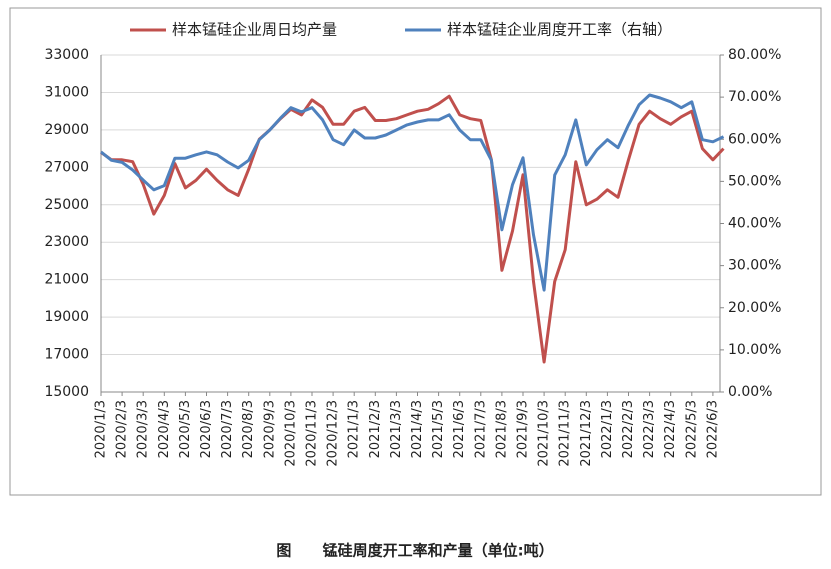 The width and height of the screenshot is (831, 569). I want to click on x-tick-label: 2020/2/3, so click(122, 429).